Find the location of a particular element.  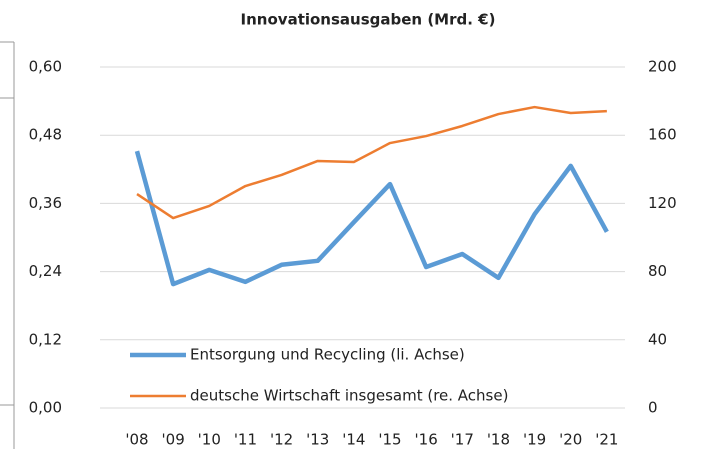

x-tick-label: '08 is located at coordinates (136, 440).